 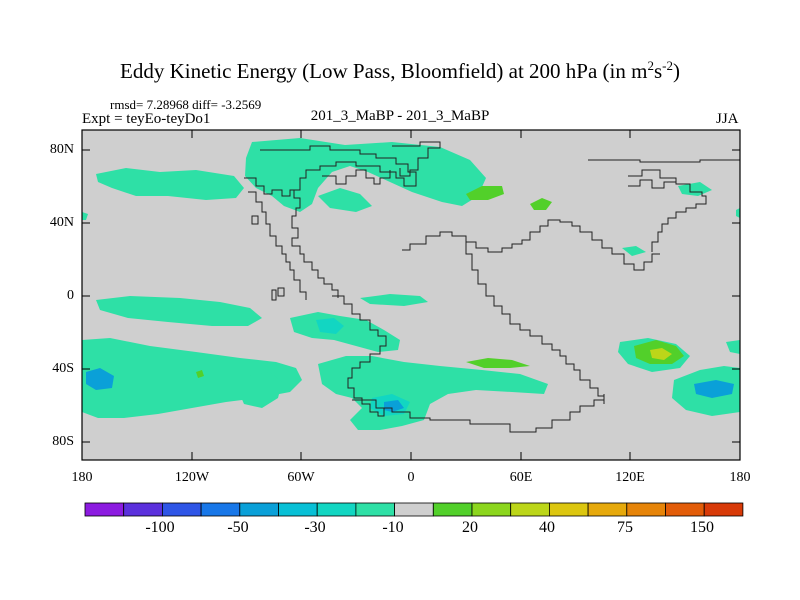 I want to click on coast-arctic-russia, so click(x=664, y=161).